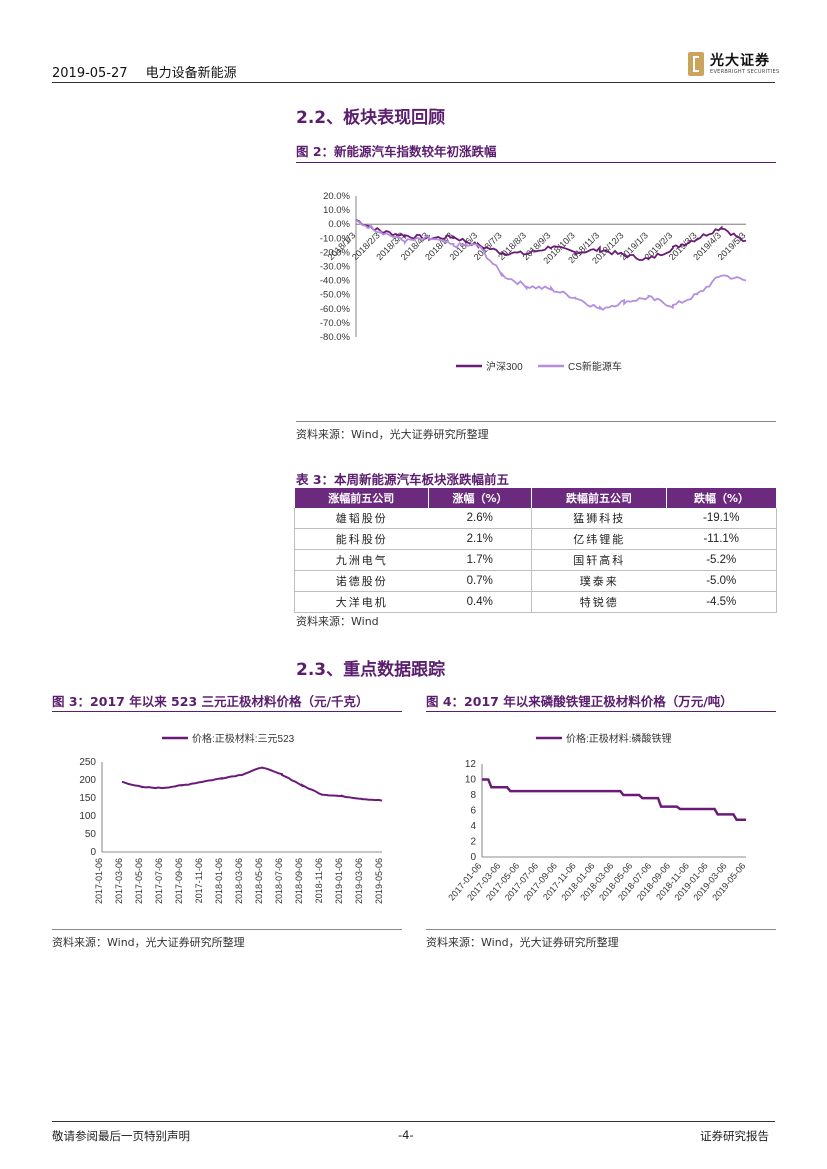 This screenshot has height=1169, width=827. Describe the element at coordinates (359, 881) in the screenshot. I see `x-tick-label: 2019-03-06` at that location.